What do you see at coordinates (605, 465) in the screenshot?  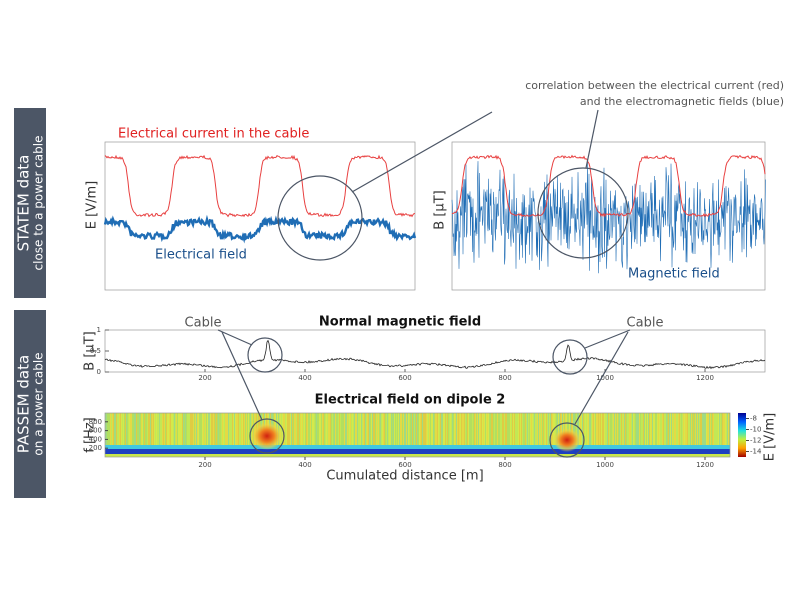 I see `x-tick-label: 1000` at bounding box center [605, 465].